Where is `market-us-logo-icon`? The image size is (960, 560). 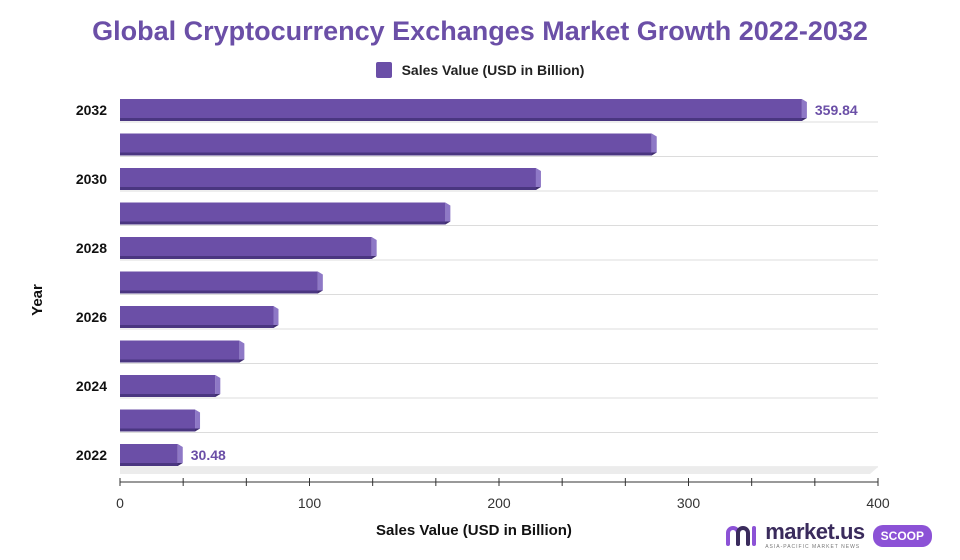
market-us-logo-icon is located at coordinates (741, 535).